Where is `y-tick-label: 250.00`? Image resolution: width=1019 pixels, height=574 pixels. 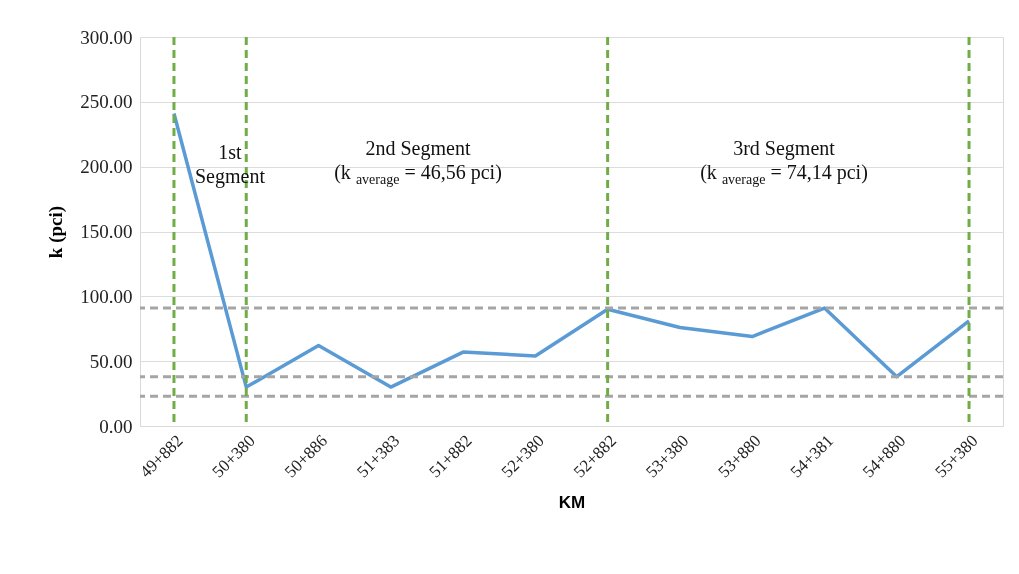
y-tick-label: 250.00 is located at coordinates (106, 102).